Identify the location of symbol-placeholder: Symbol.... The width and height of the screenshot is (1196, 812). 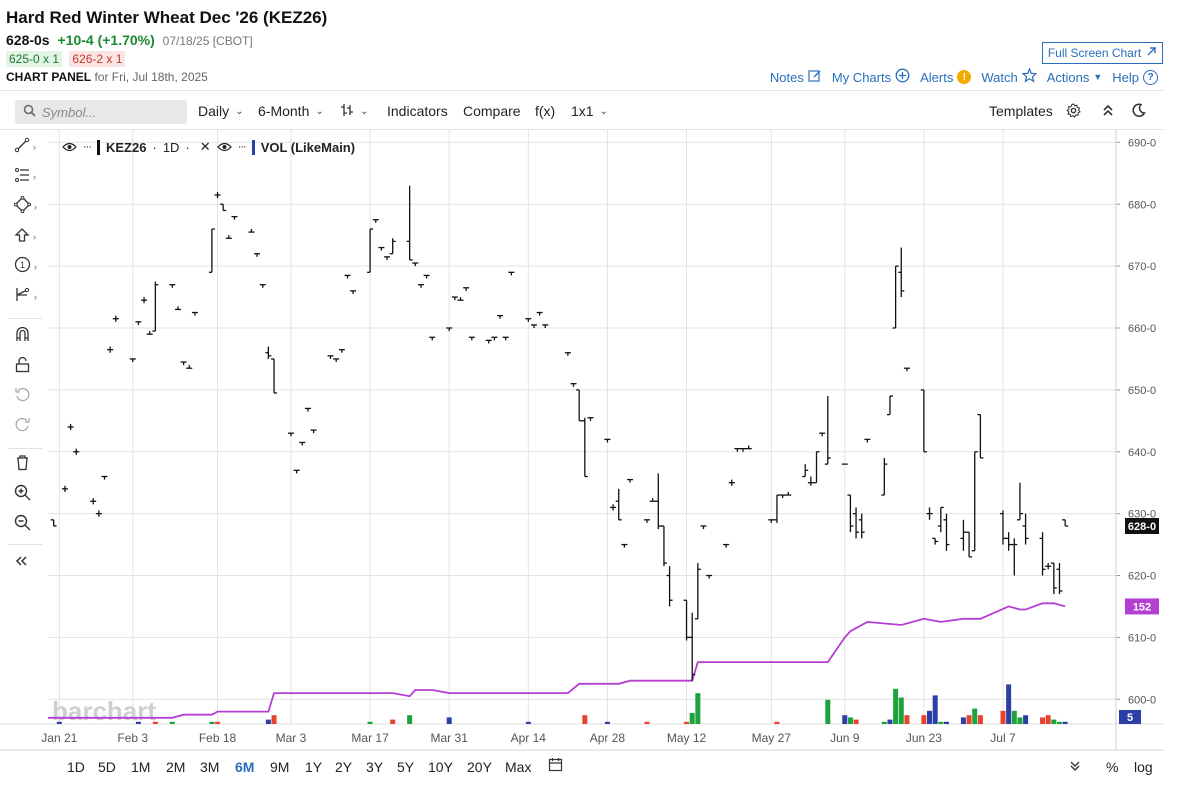
(69, 112).